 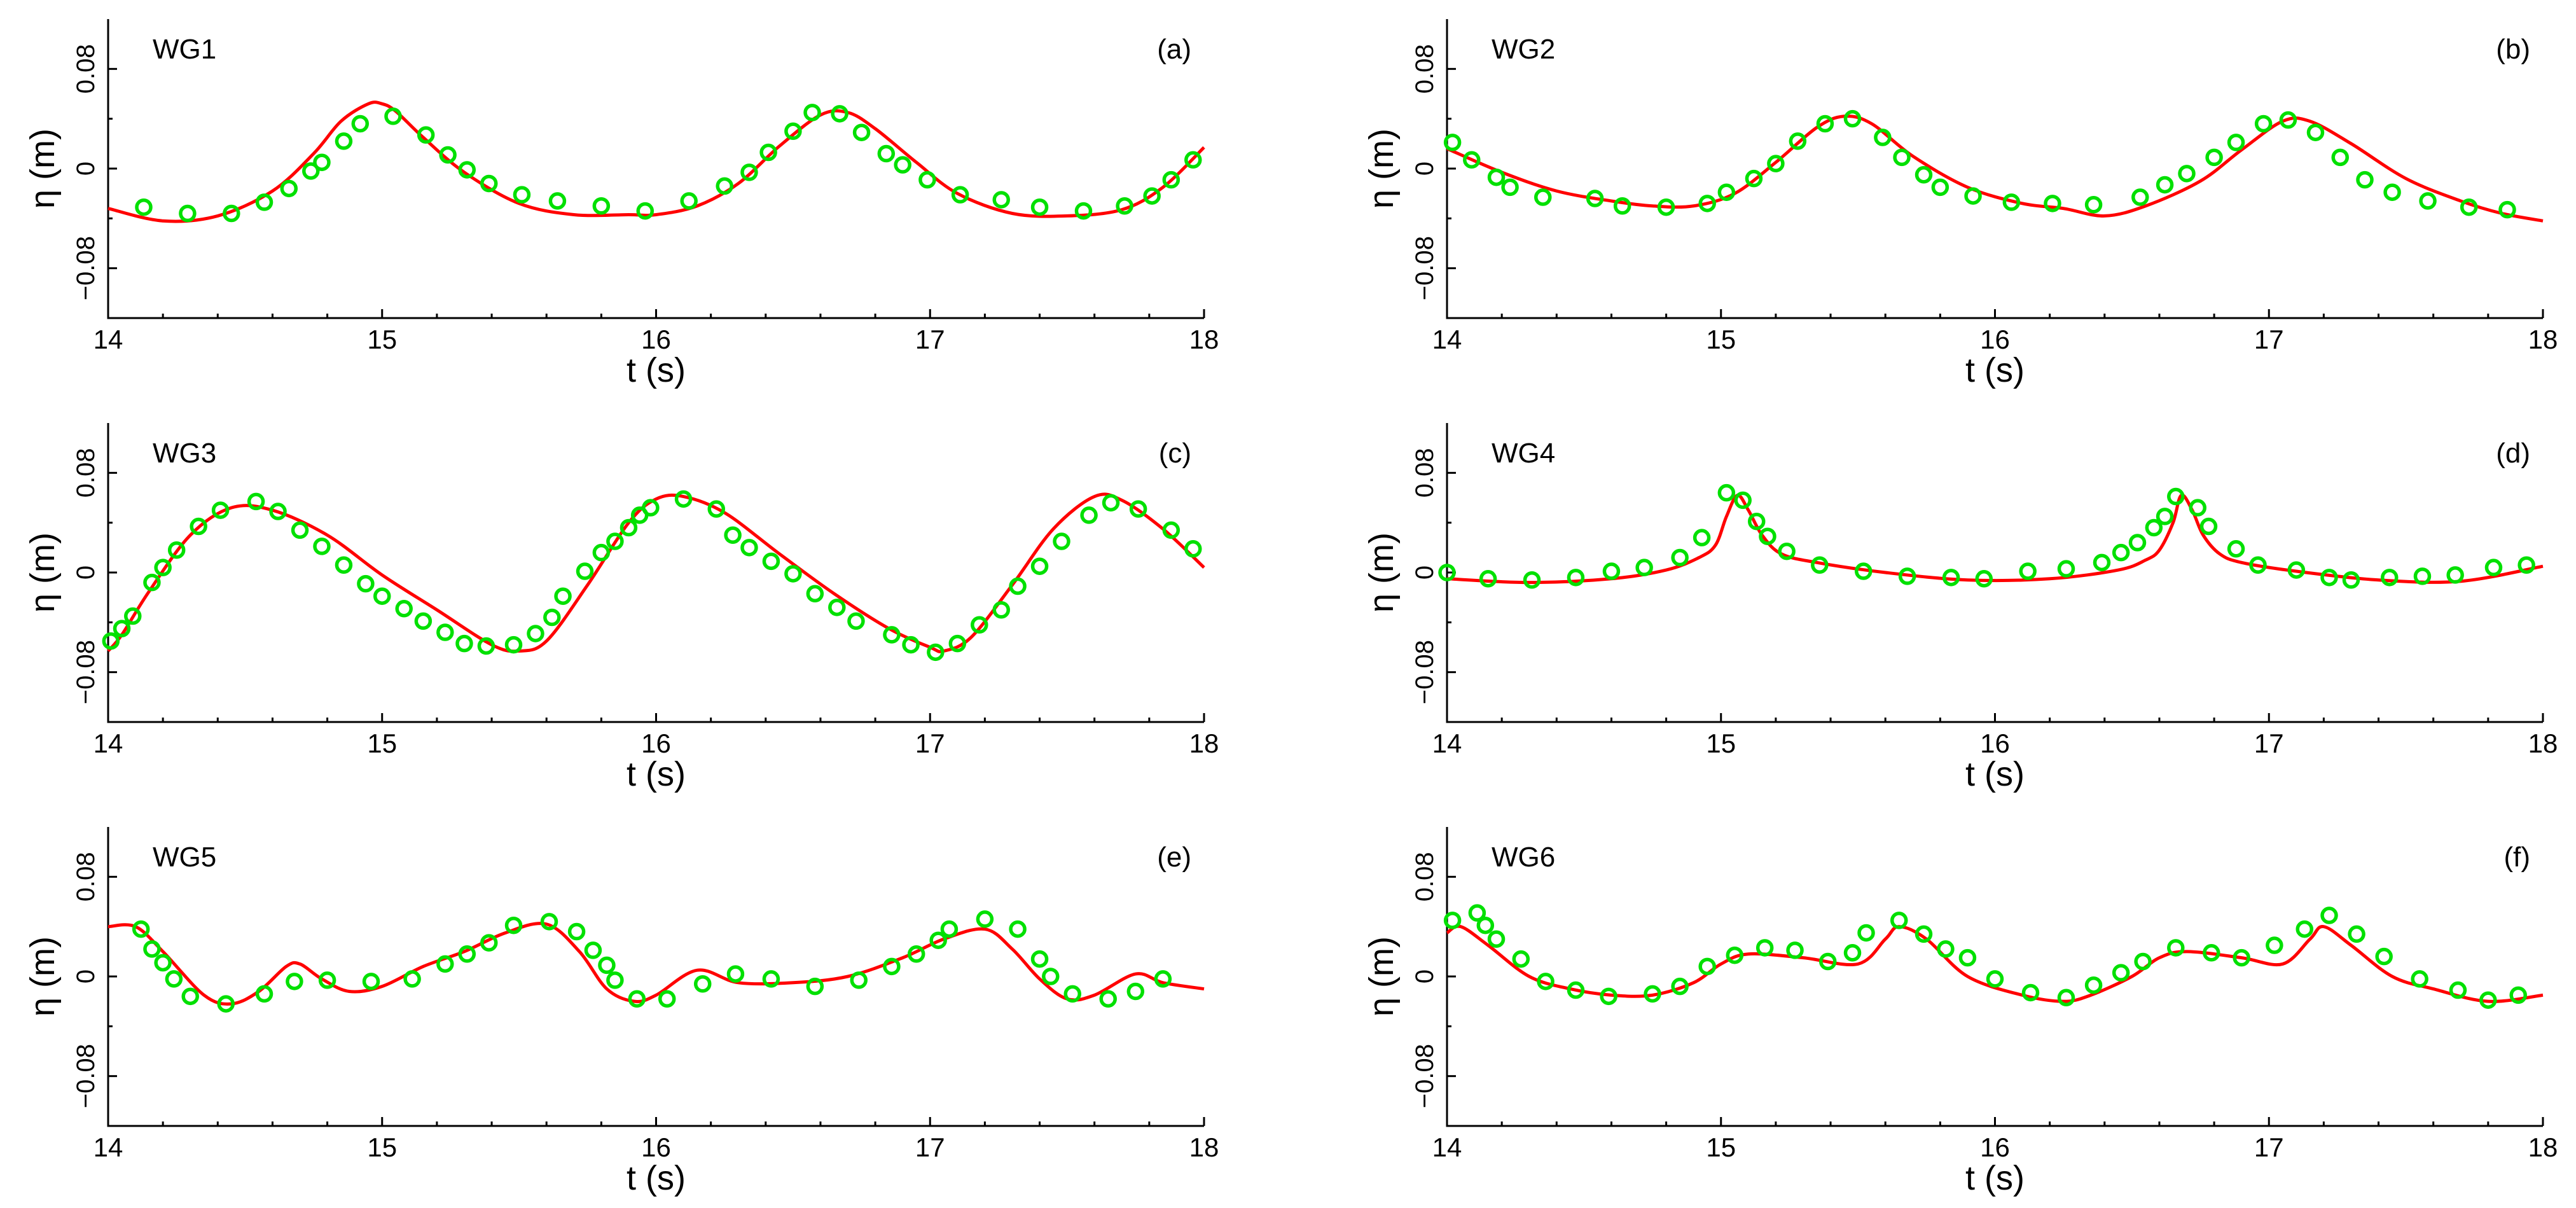 I want to click on gauge-label: WG3, so click(x=184, y=453).